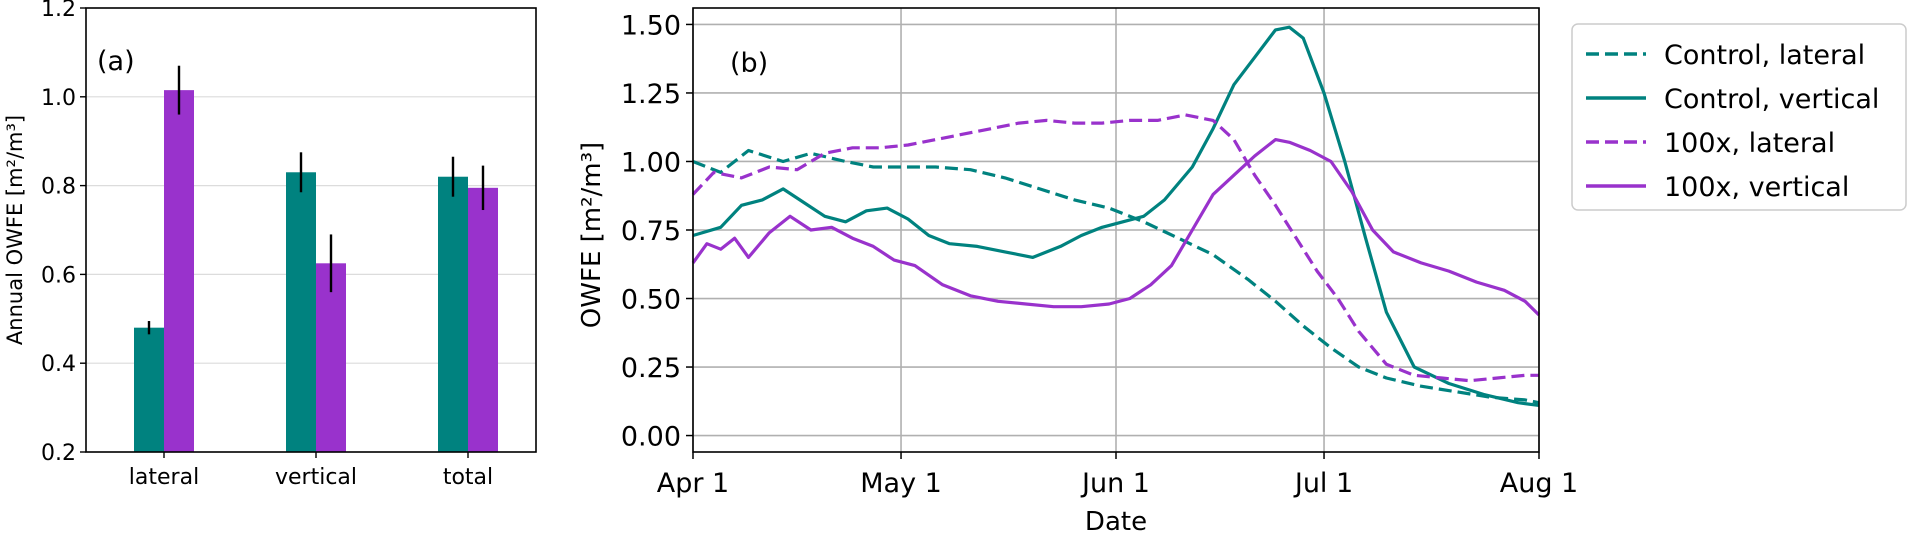  I want to click on line-chart-y-tick-label: 0.00, so click(651, 437).